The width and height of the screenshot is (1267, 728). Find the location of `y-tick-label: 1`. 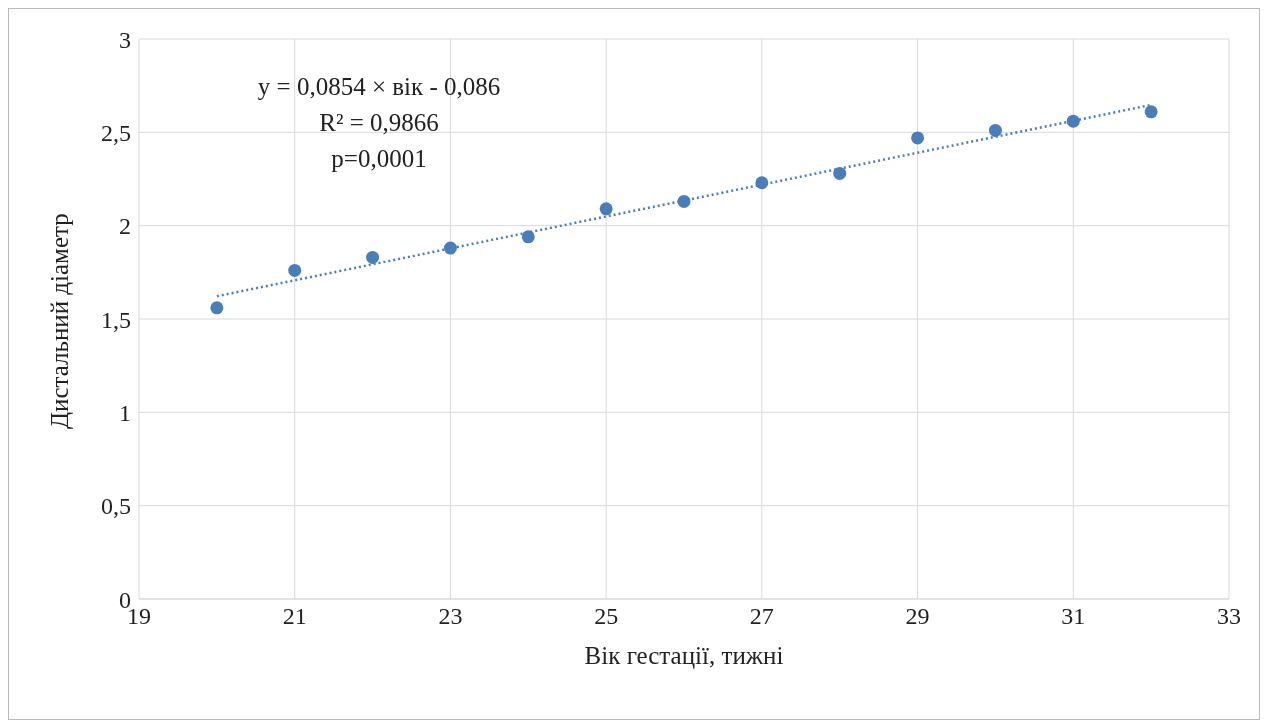

y-tick-label: 1 is located at coordinates (125, 412).